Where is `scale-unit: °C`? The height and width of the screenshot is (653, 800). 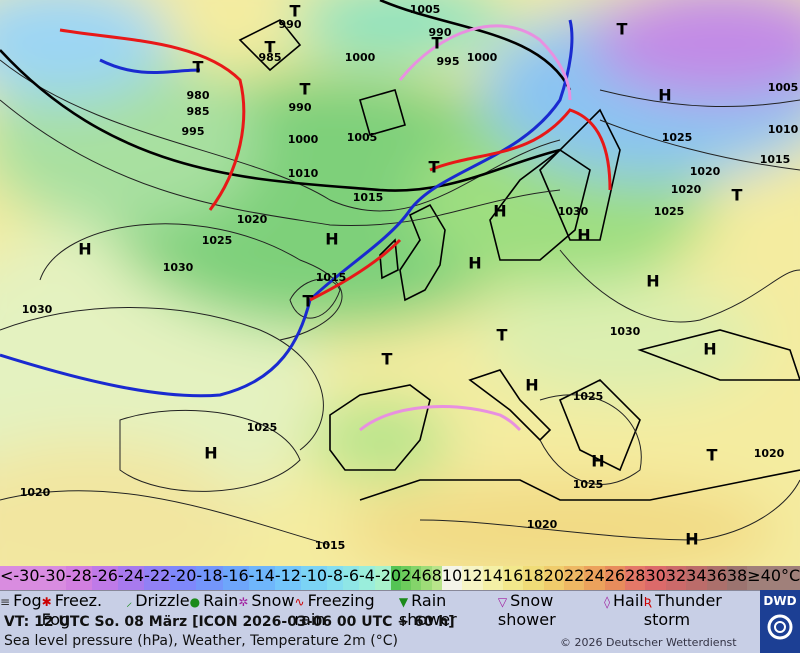
scale-unit: °C is located at coordinates (790, 575).